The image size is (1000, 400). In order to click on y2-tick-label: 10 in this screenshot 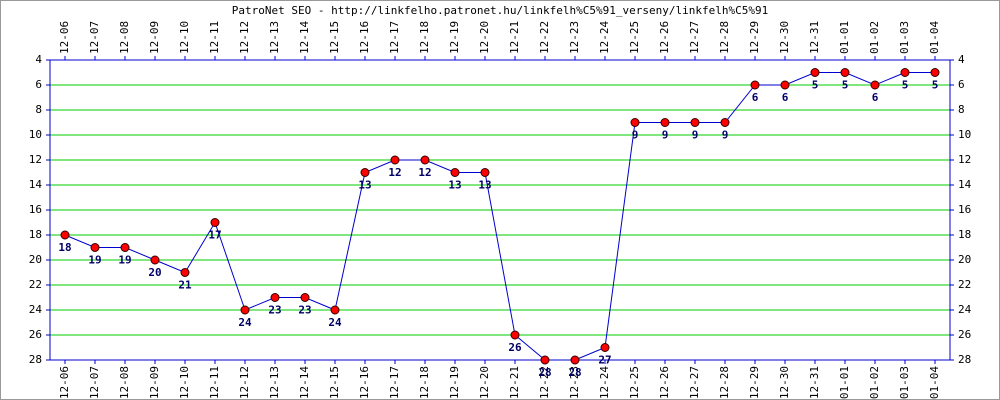, I will do `click(964, 134)`.